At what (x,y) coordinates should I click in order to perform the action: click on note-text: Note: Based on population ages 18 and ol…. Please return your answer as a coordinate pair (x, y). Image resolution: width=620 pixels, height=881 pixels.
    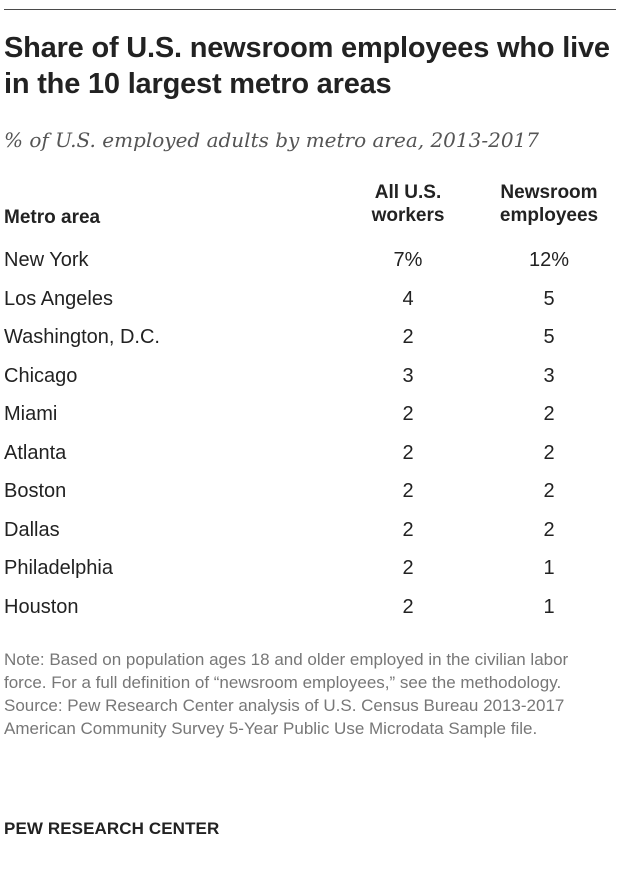
    Looking at the image, I should click on (286, 671).